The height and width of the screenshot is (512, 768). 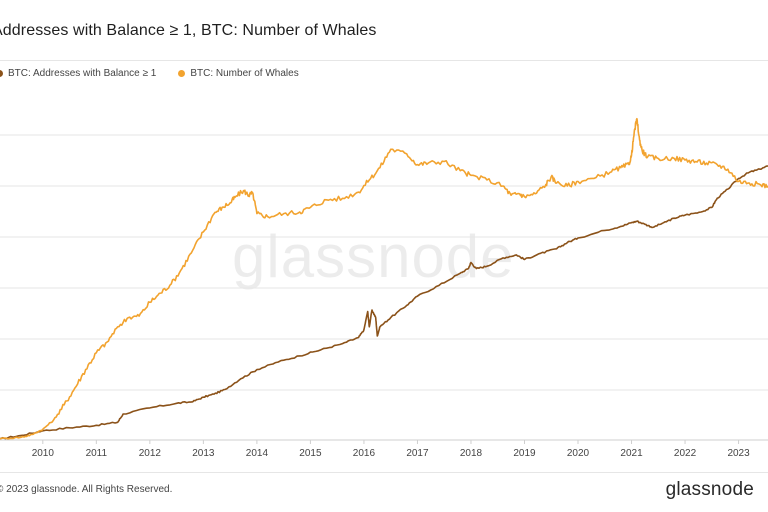 I want to click on x-tick-label: 2020, so click(x=578, y=453).